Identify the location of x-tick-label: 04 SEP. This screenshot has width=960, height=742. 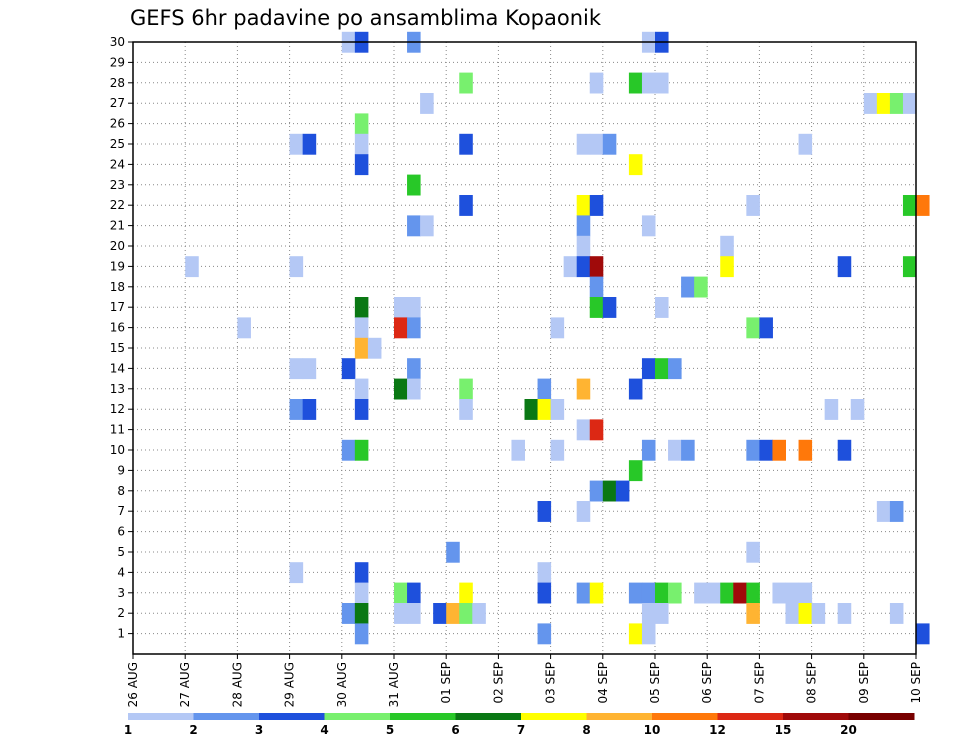
(603, 683).